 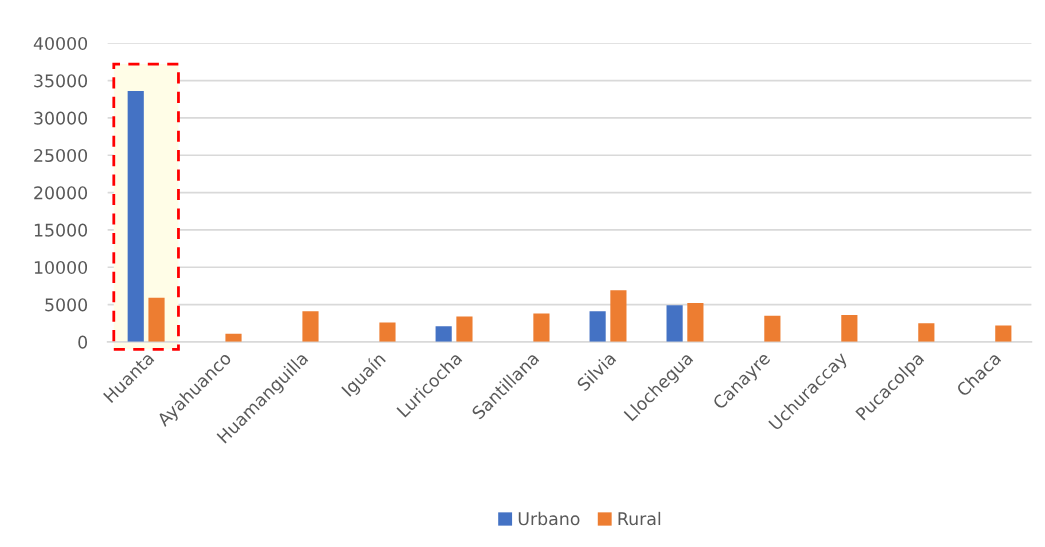 What do you see at coordinates (61, 155) in the screenshot?
I see `y-tick-label: 25000` at bounding box center [61, 155].